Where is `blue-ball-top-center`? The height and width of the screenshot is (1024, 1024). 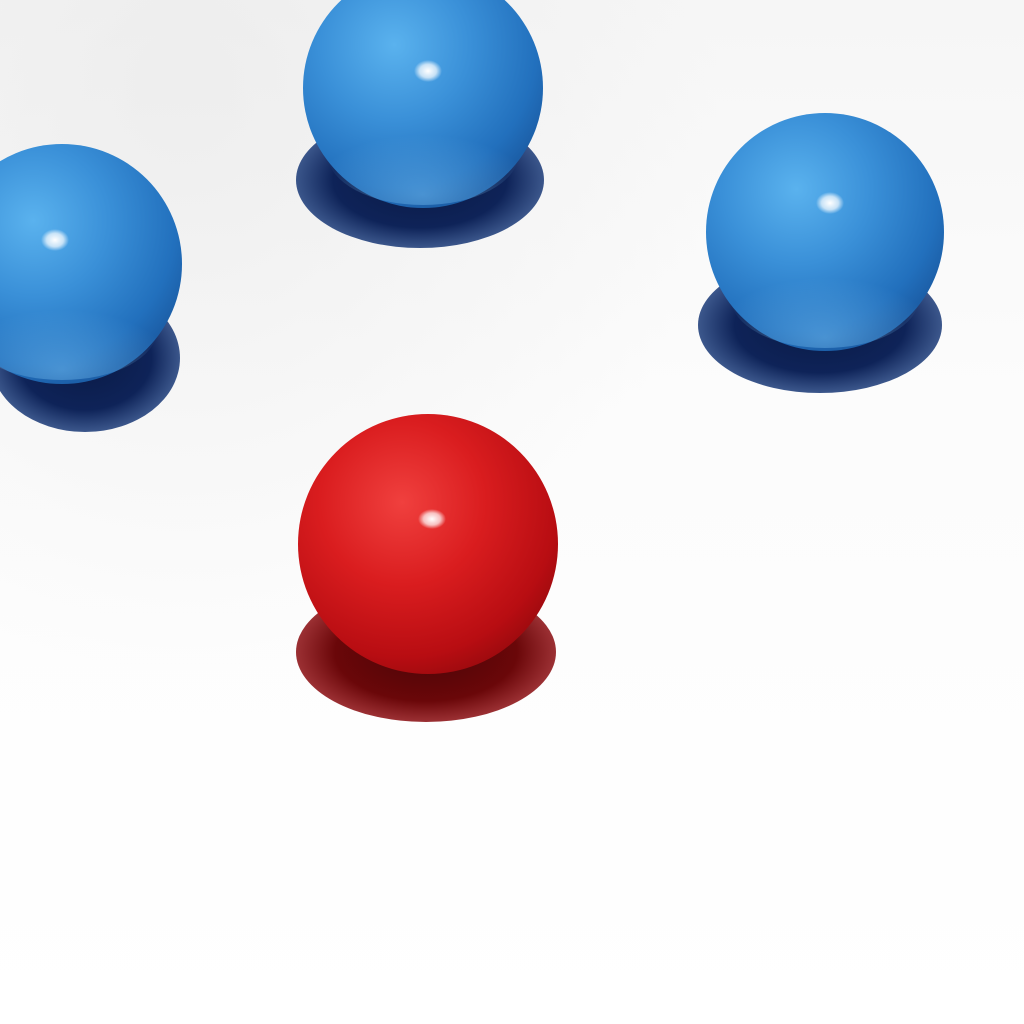
blue-ball-top-center is located at coordinates (420, 124).